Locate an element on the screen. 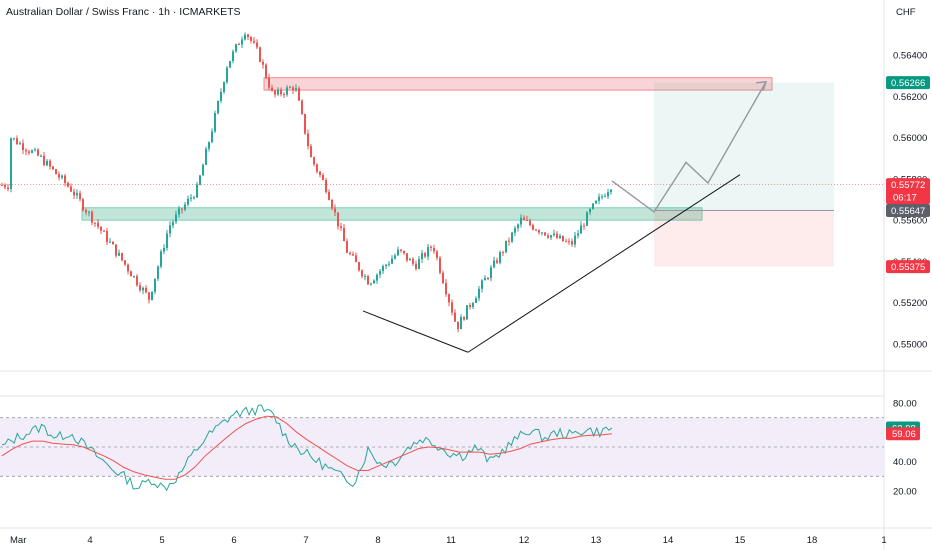 The image size is (932, 550). stop-area is located at coordinates (744, 238).